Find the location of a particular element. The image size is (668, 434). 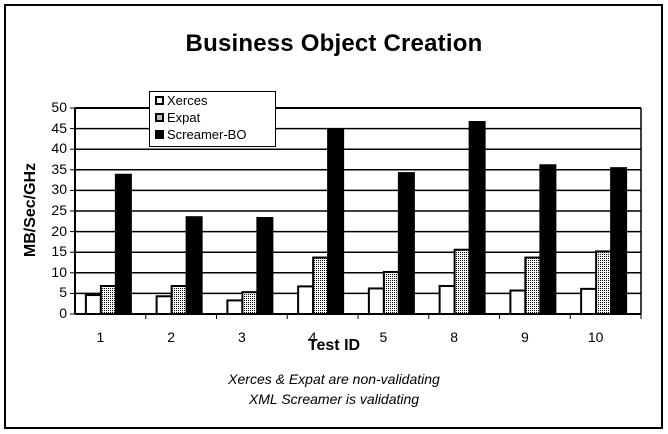

y-tick-label: 5 is located at coordinates (63, 292).